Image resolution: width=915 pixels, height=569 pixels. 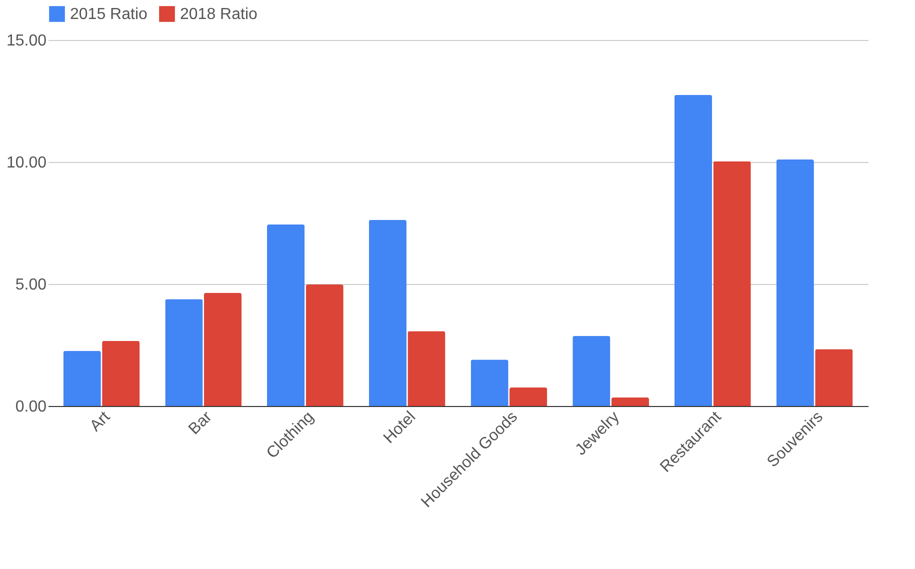 What do you see at coordinates (31, 407) in the screenshot?
I see `y-tick-label: 0.00` at bounding box center [31, 407].